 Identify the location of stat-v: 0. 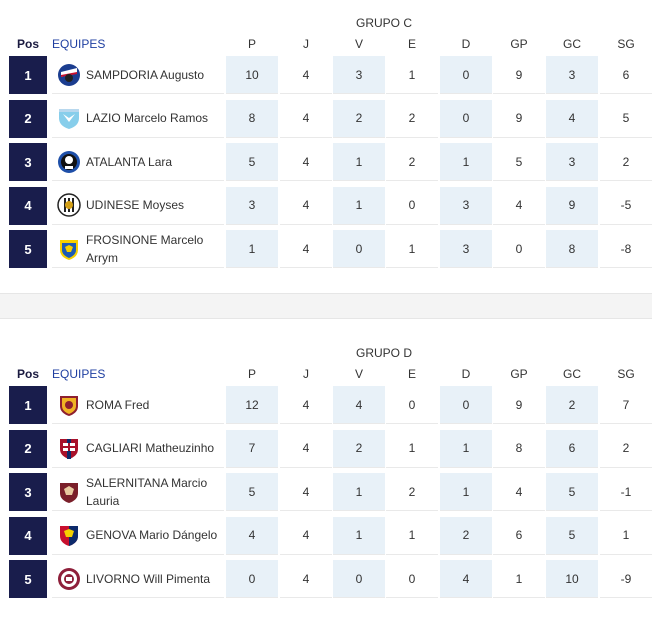
(359, 579).